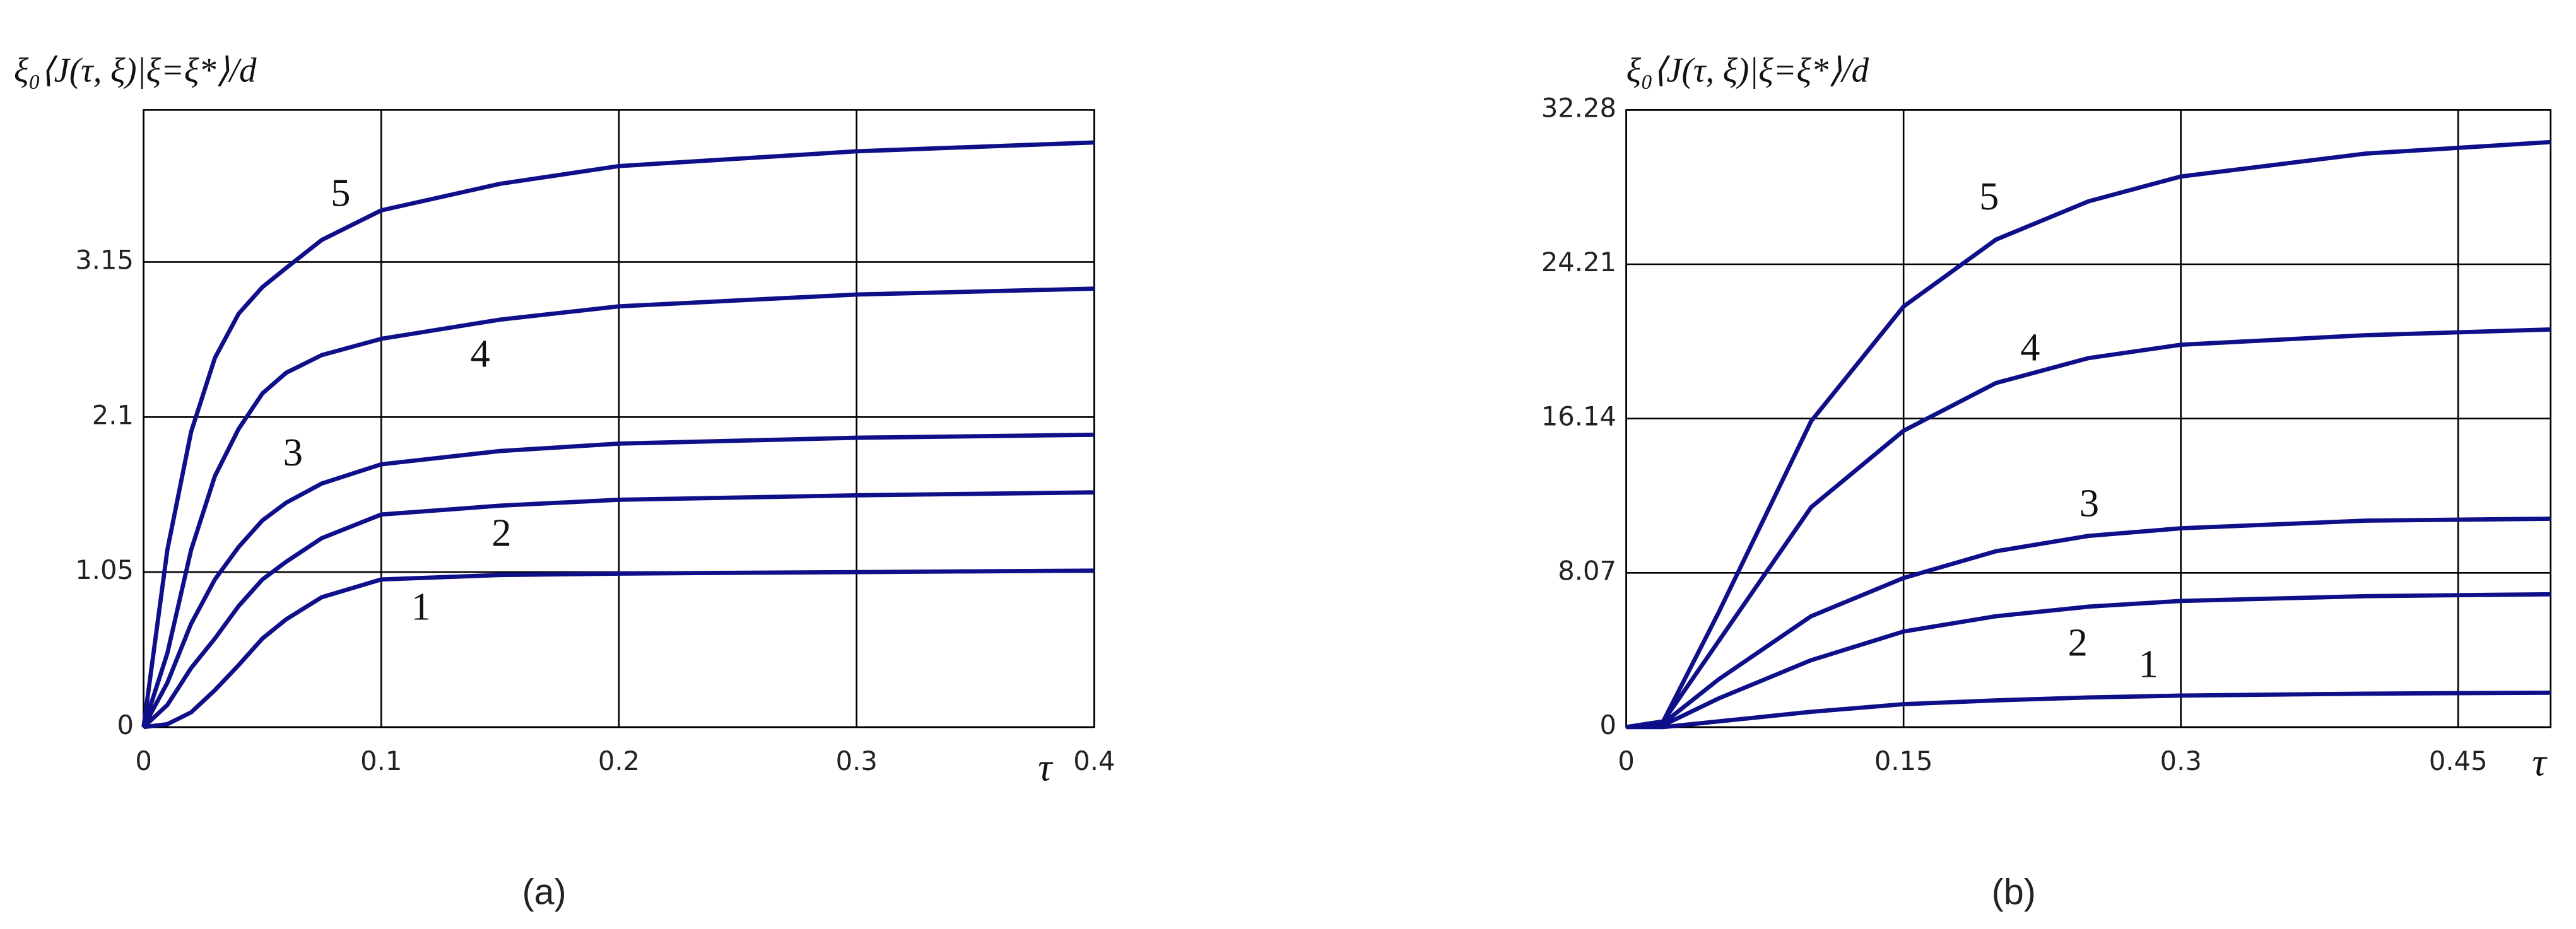 Image resolution: width=2576 pixels, height=929 pixels. What do you see at coordinates (619, 760) in the screenshot?
I see `x-tick-label: 0.2` at bounding box center [619, 760].